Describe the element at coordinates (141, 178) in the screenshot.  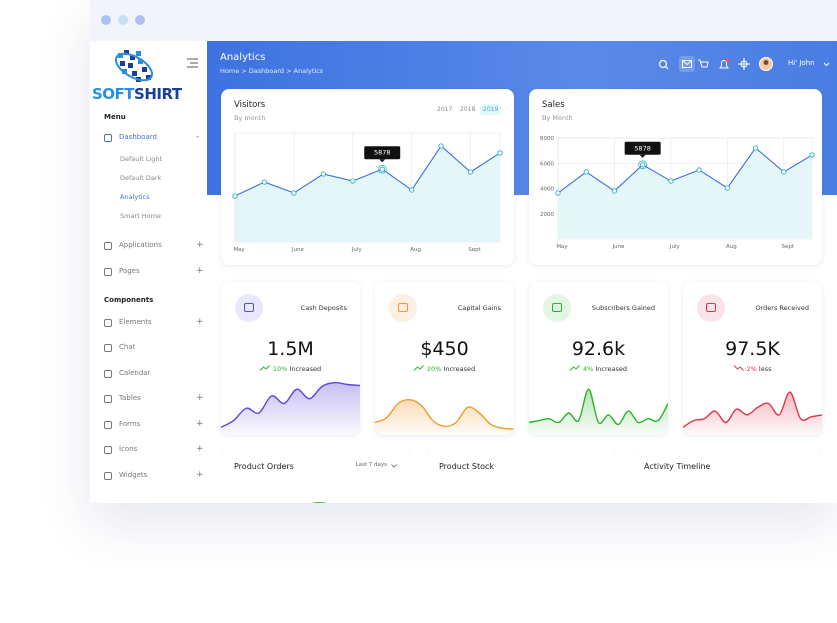
I see `submenu-item: Default Dark` at that location.